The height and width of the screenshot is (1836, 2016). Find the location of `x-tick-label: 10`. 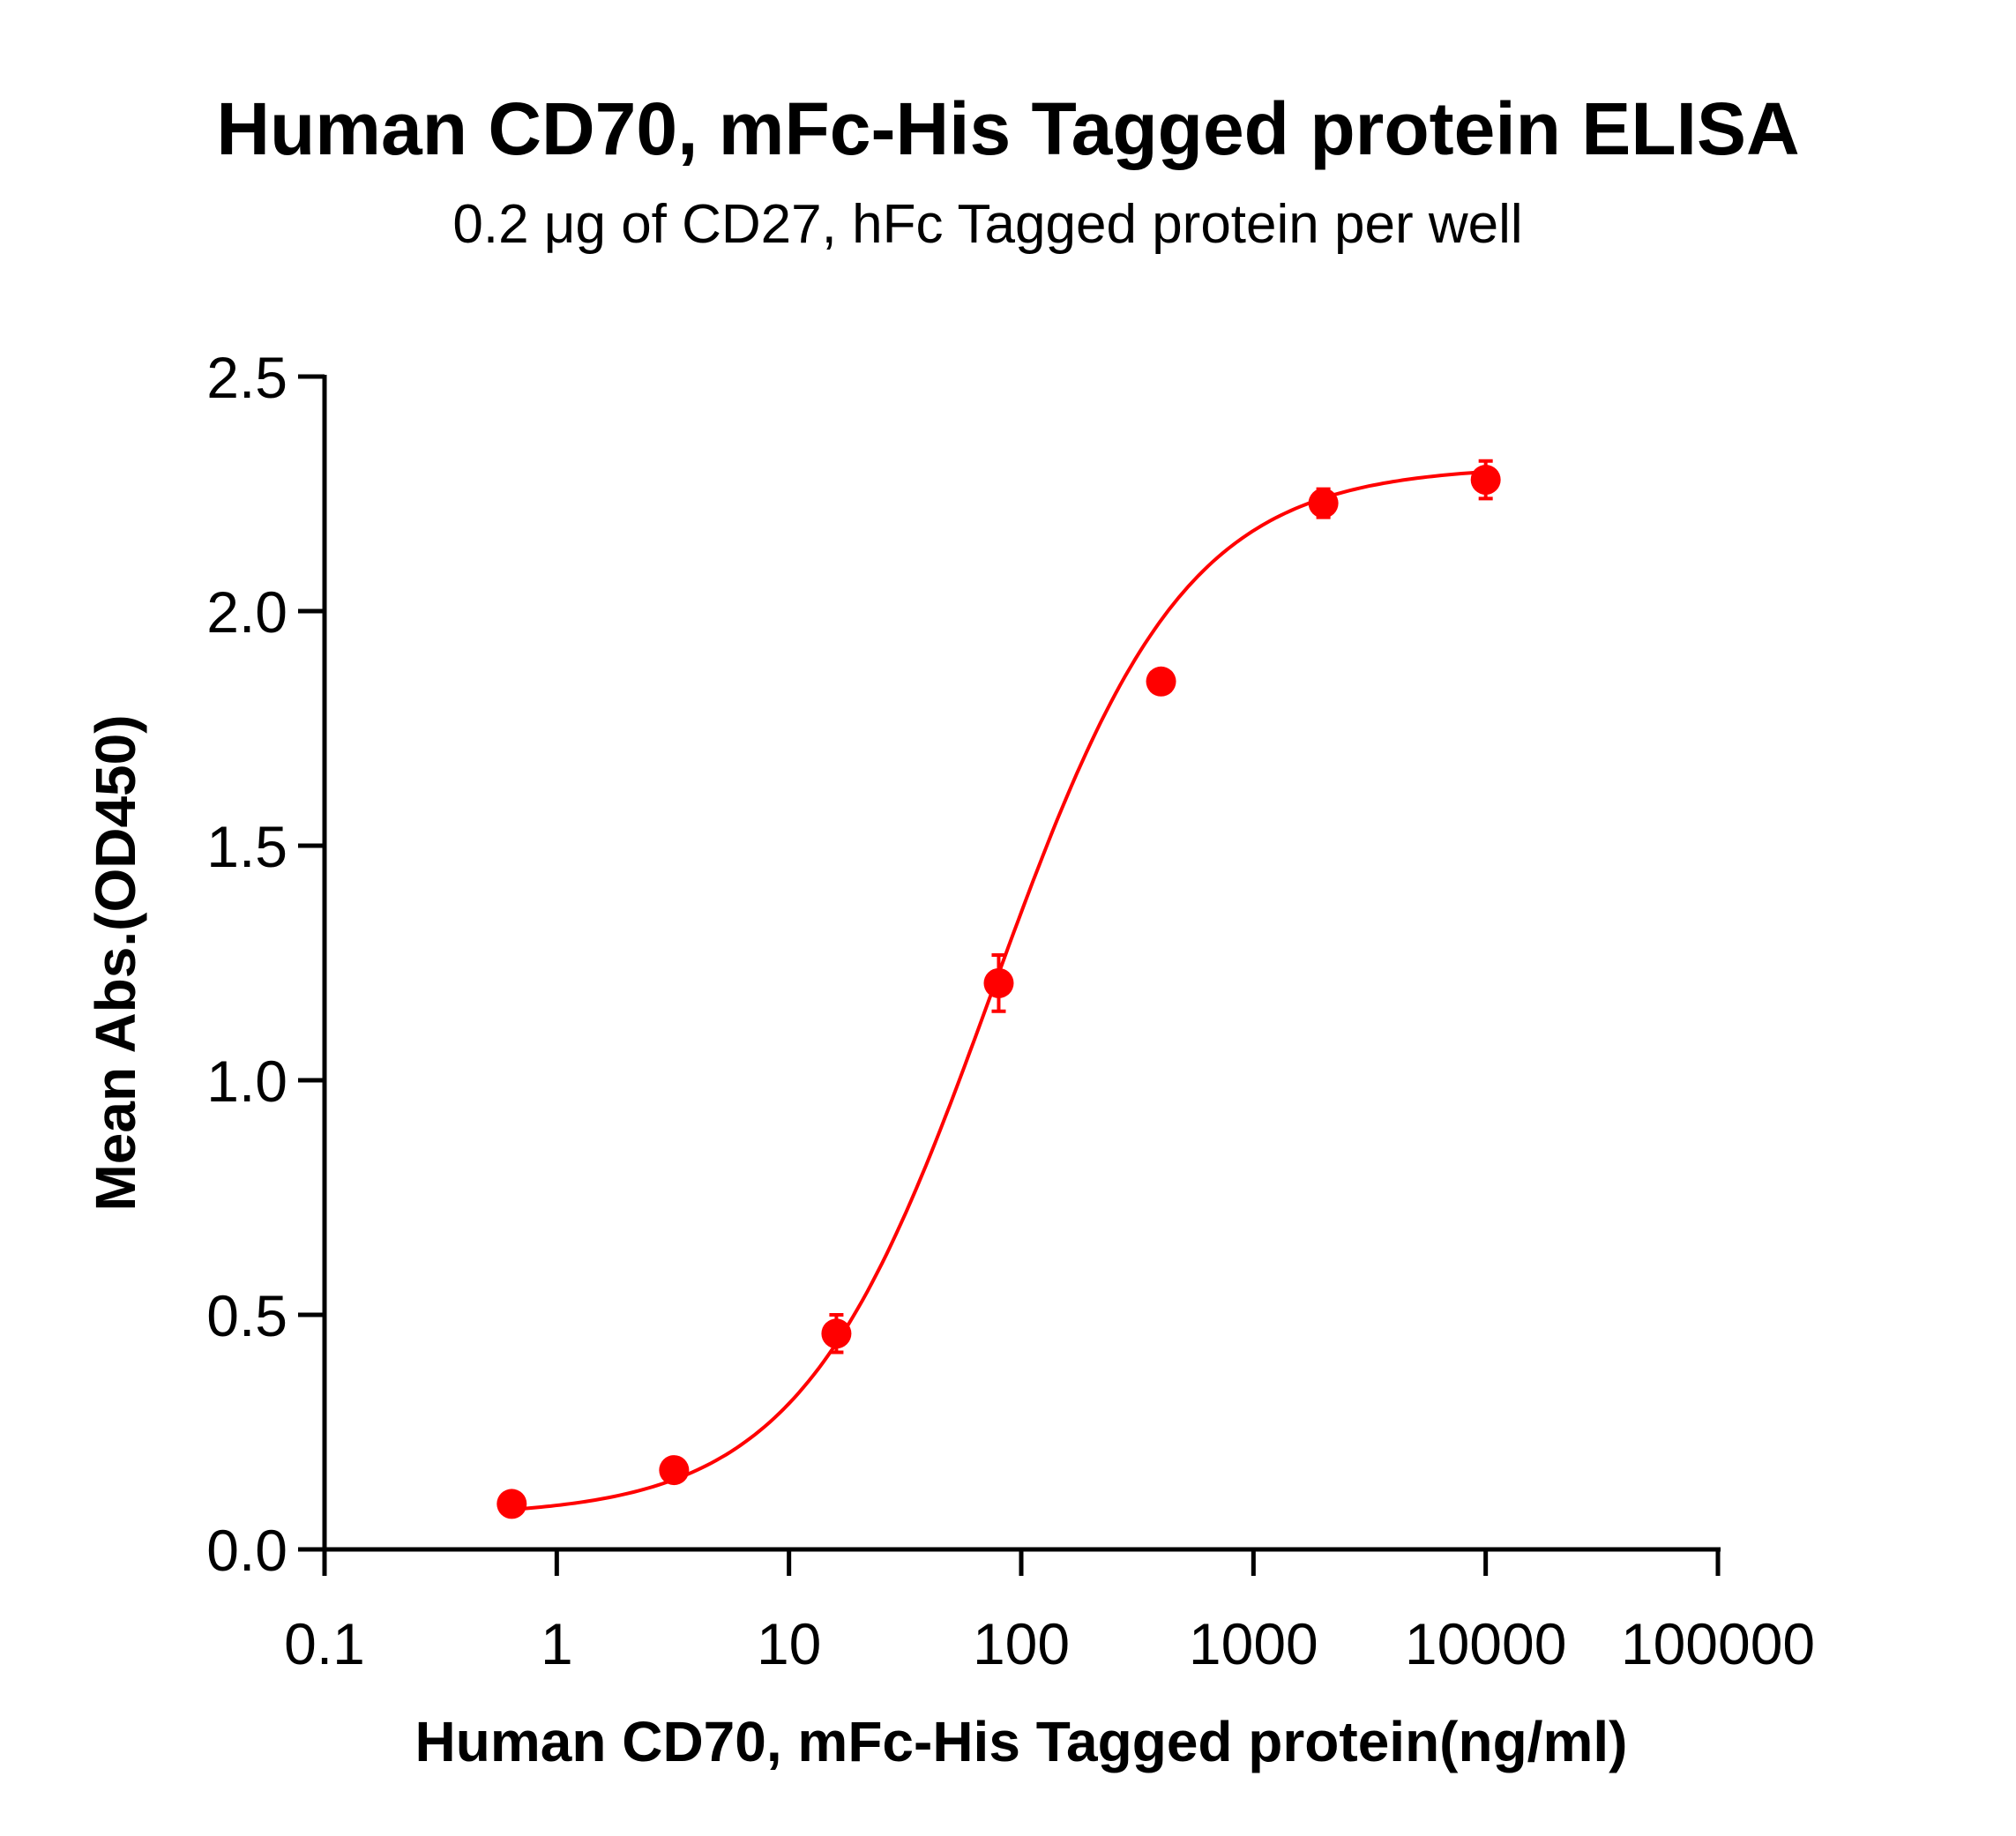

x-tick-label: 10 is located at coordinates (789, 1643).